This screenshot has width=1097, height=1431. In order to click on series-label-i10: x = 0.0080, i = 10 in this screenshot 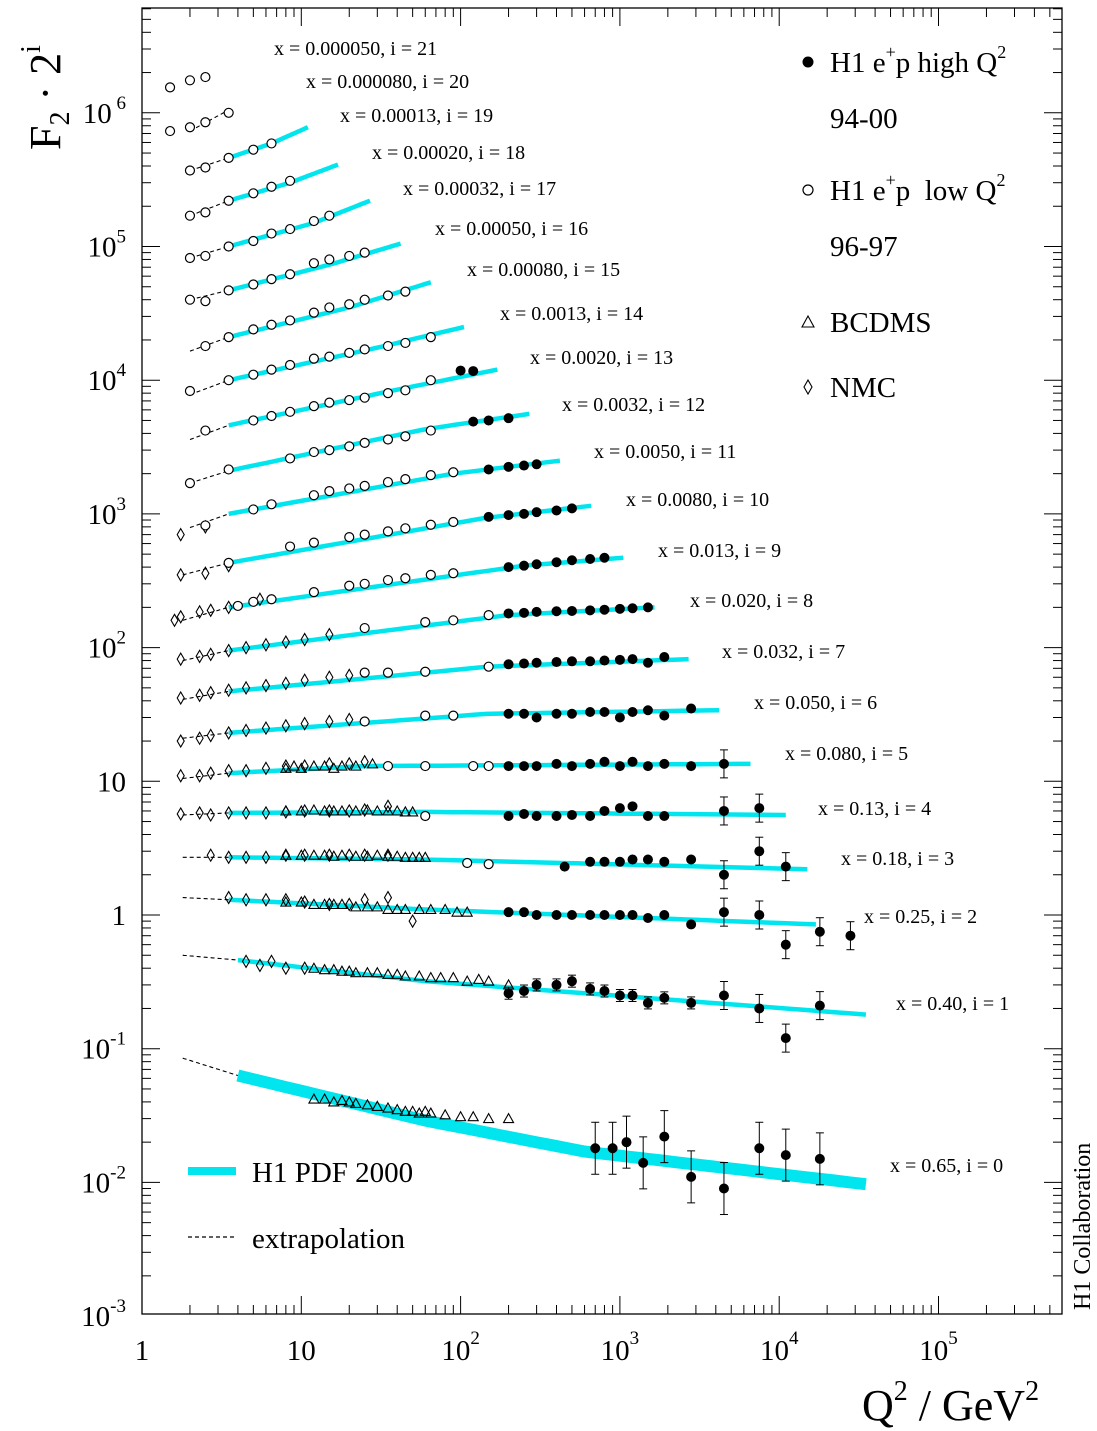, I will do `click(697, 500)`.